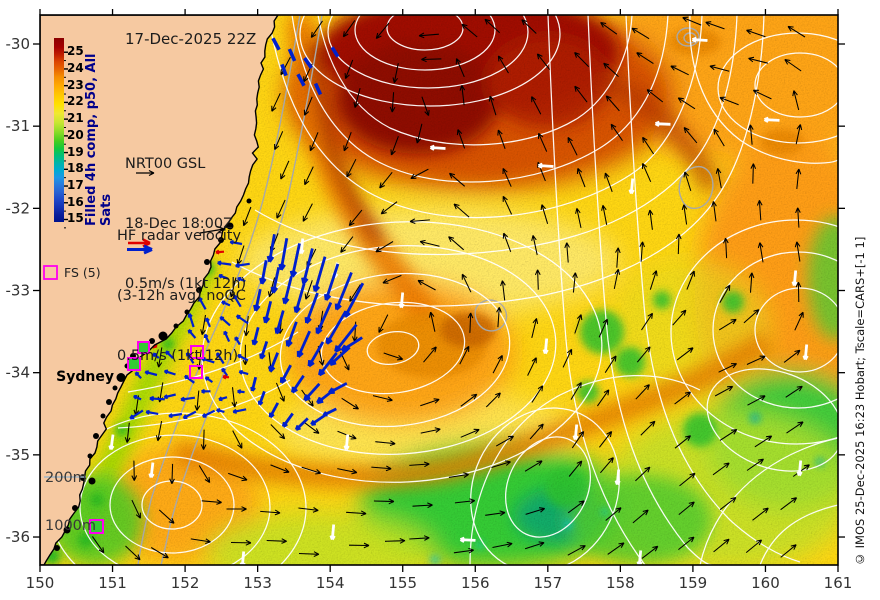 The image size is (880, 600). What do you see at coordinates (212, 229) in the screenshot?
I see `stray-black-arrow` at bounding box center [212, 229].